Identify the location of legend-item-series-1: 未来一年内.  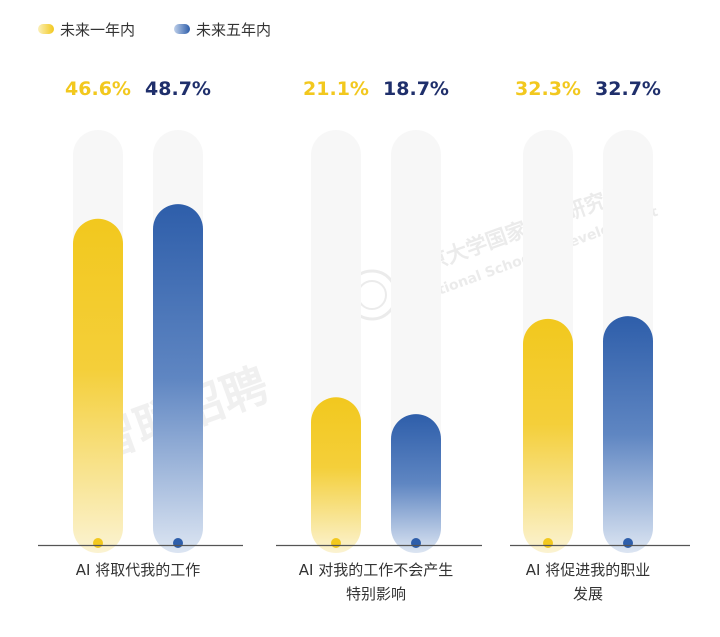
(86, 30).